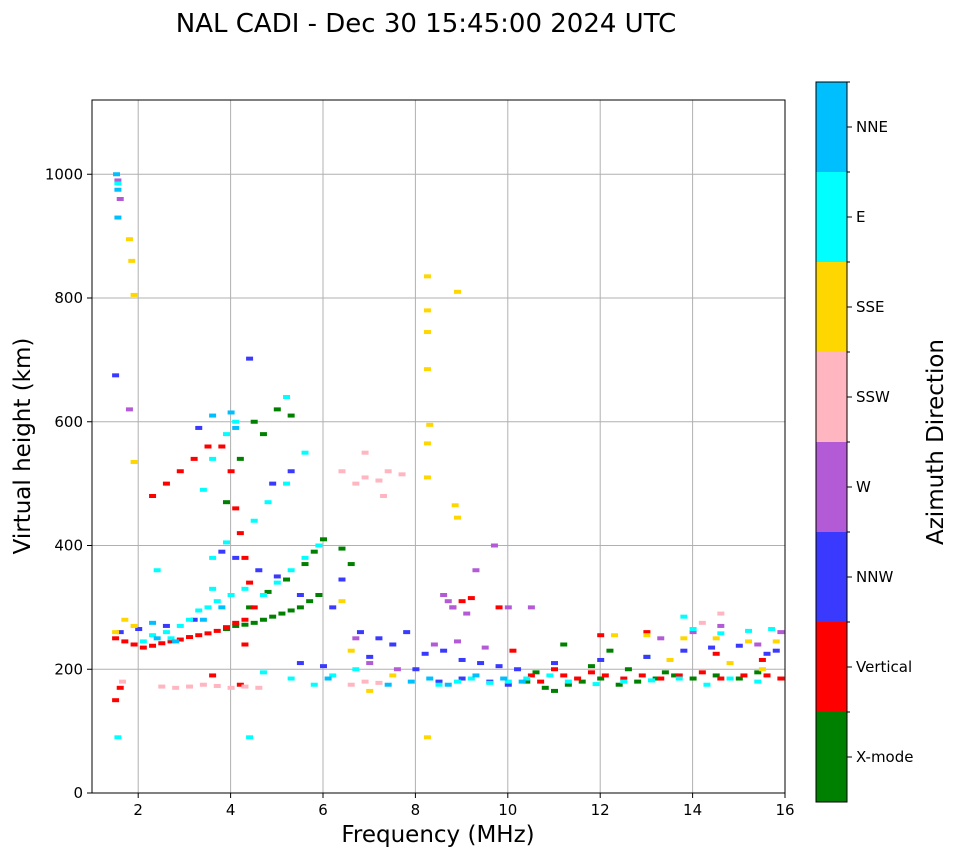 The width and height of the screenshot is (958, 857). Describe the element at coordinates (68, 546) in the screenshot. I see `y-tick-label: 400` at that location.